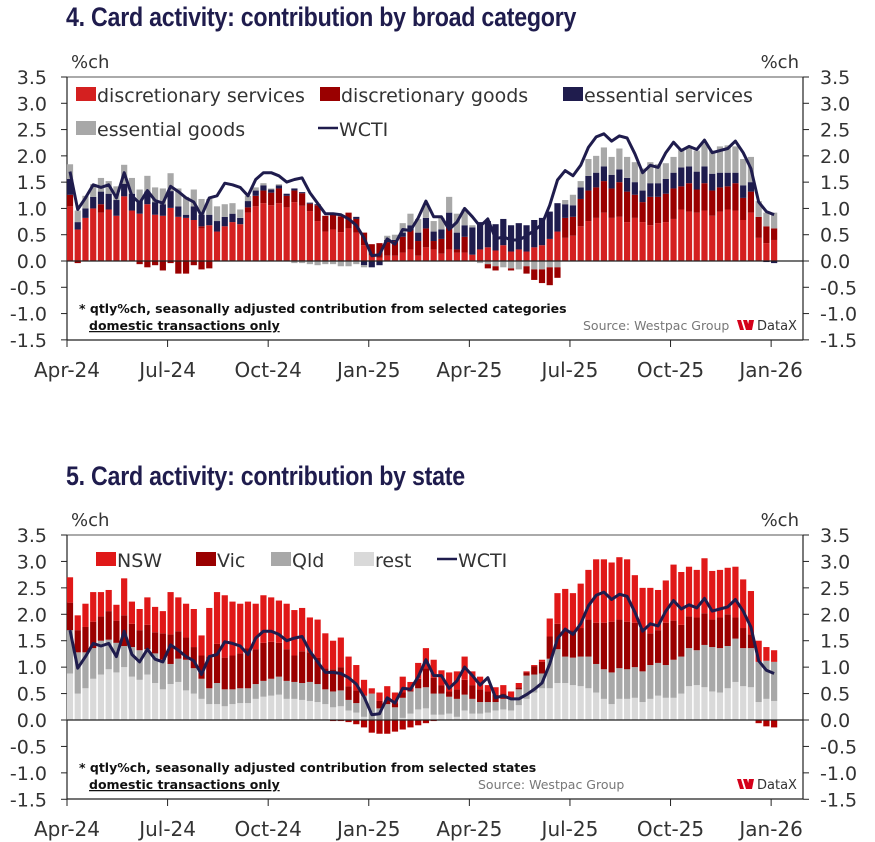 The width and height of the screenshot is (875, 842). What do you see at coordinates (434, 96) in the screenshot?
I see `legend-label: discretionary goods` at bounding box center [434, 96].